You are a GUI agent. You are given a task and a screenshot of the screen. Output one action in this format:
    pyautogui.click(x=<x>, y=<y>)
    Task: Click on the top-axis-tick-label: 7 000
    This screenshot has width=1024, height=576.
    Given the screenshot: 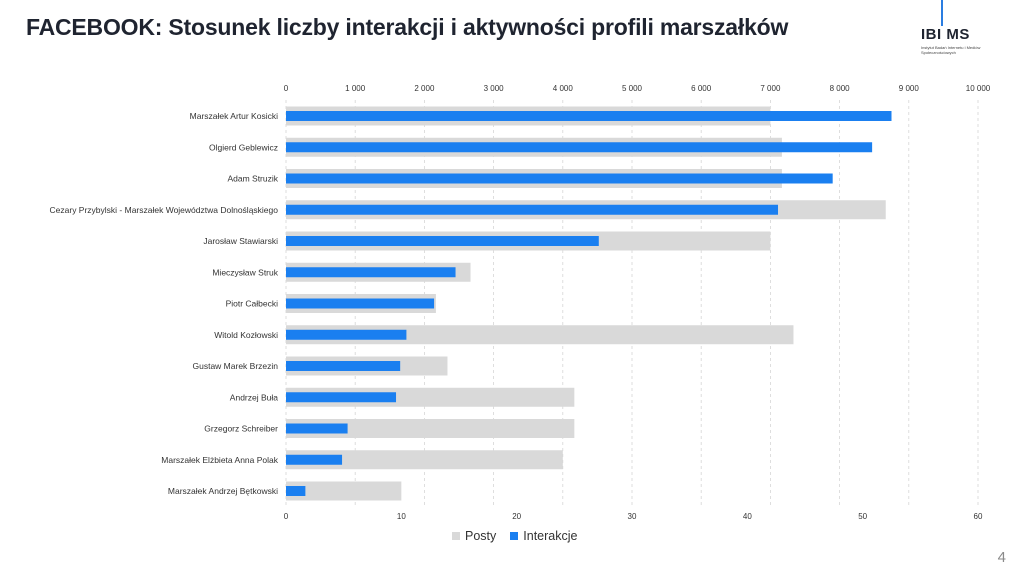 What is the action you would take?
    pyautogui.click(x=770, y=88)
    